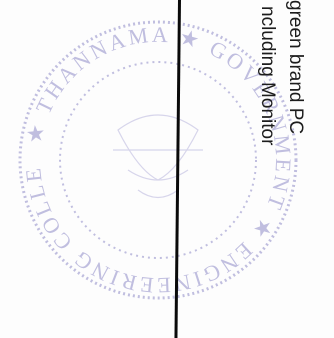  Describe the element at coordinates (295, 67) in the screenshot. I see `text-line-1-content: green brand PC` at that location.